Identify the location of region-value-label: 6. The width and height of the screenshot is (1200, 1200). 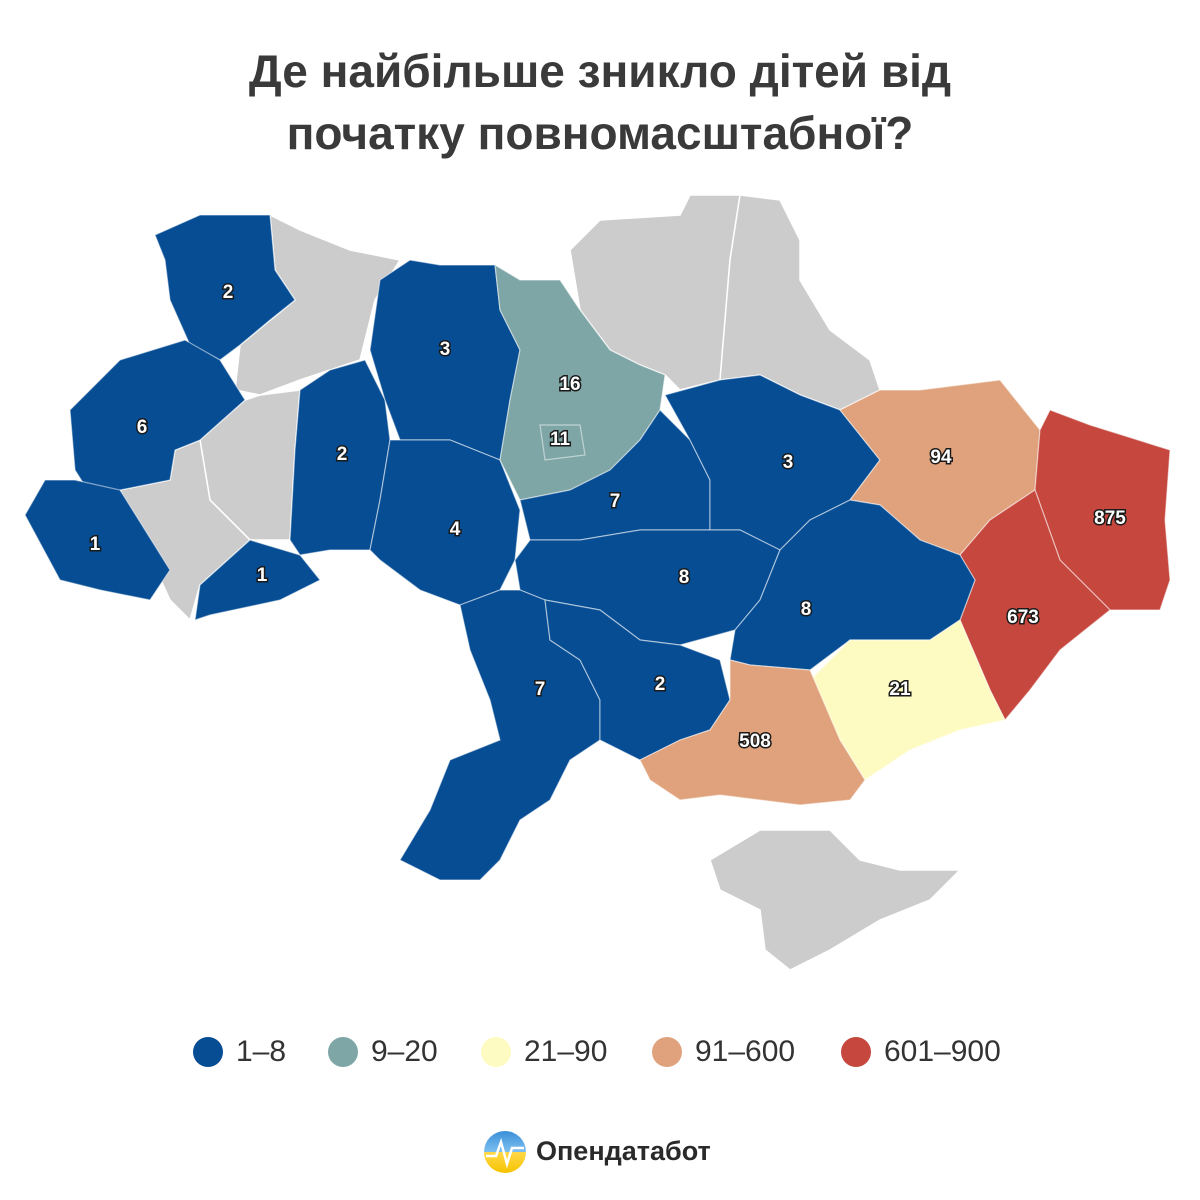
(142, 427).